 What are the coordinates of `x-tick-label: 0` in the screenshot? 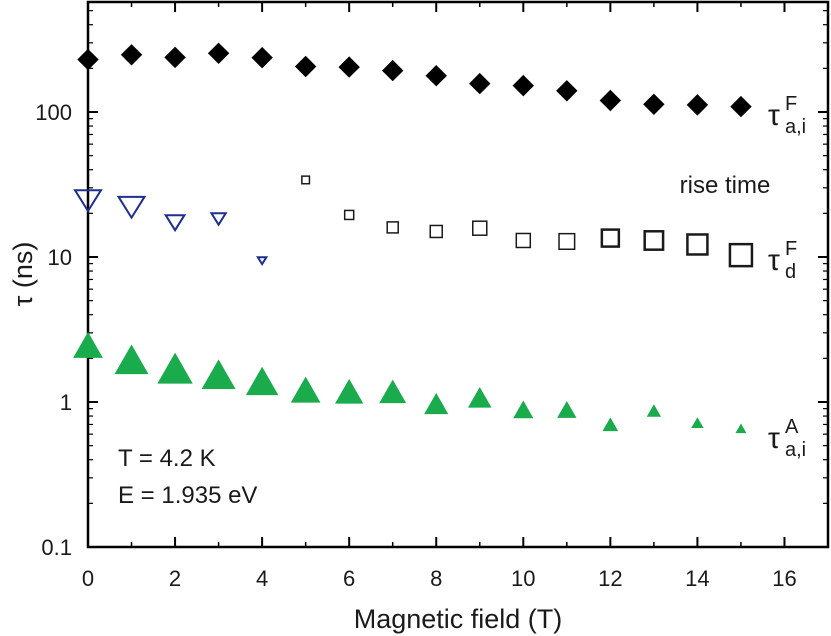 It's located at (88, 578).